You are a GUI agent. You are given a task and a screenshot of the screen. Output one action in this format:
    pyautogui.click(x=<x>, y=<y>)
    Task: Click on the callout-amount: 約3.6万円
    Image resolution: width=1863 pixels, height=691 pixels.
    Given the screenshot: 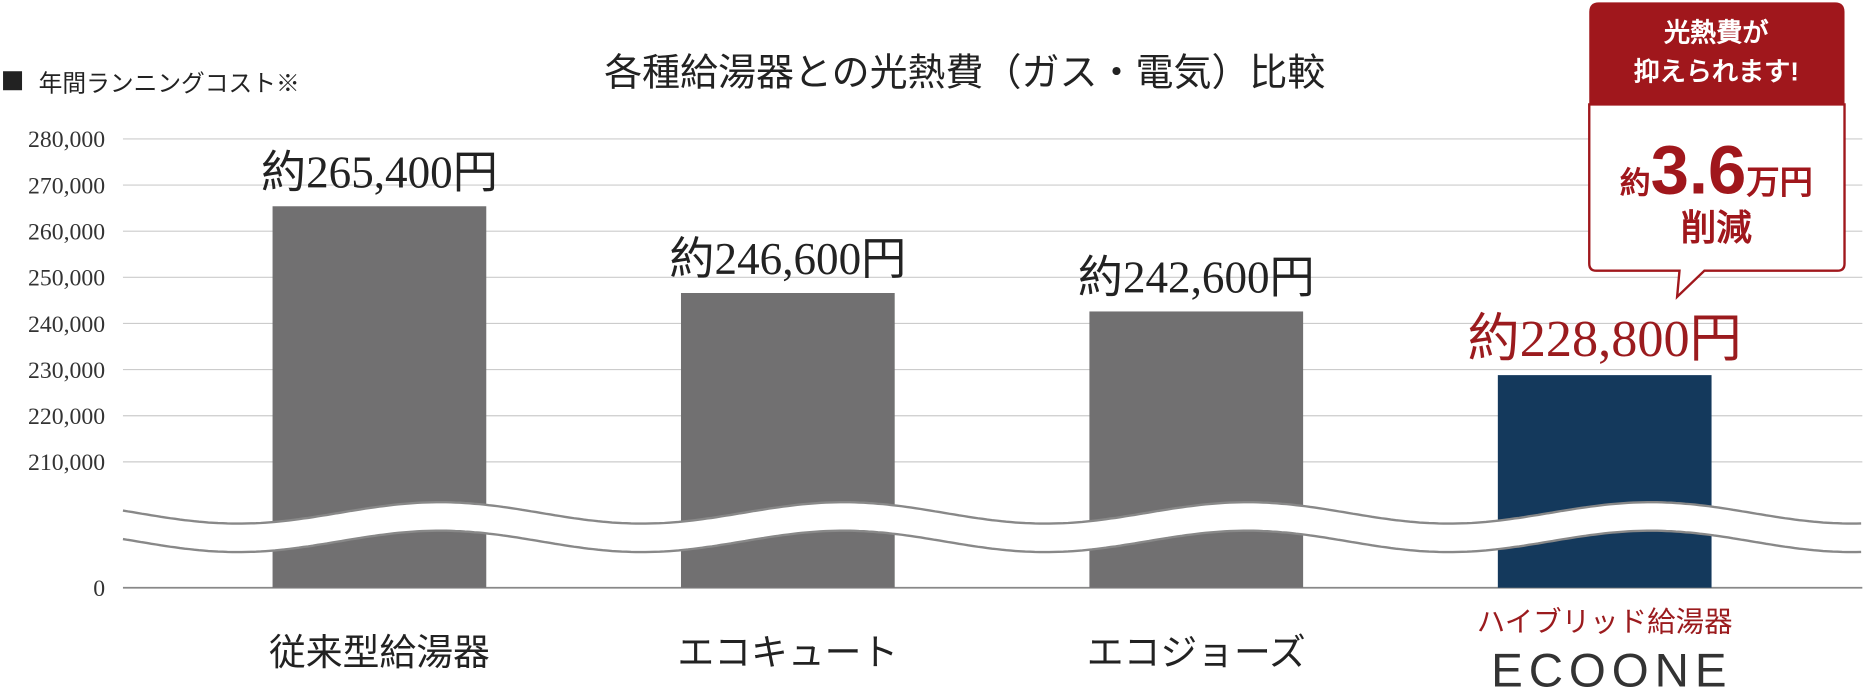 What is the action you would take?
    pyautogui.click(x=1716, y=170)
    